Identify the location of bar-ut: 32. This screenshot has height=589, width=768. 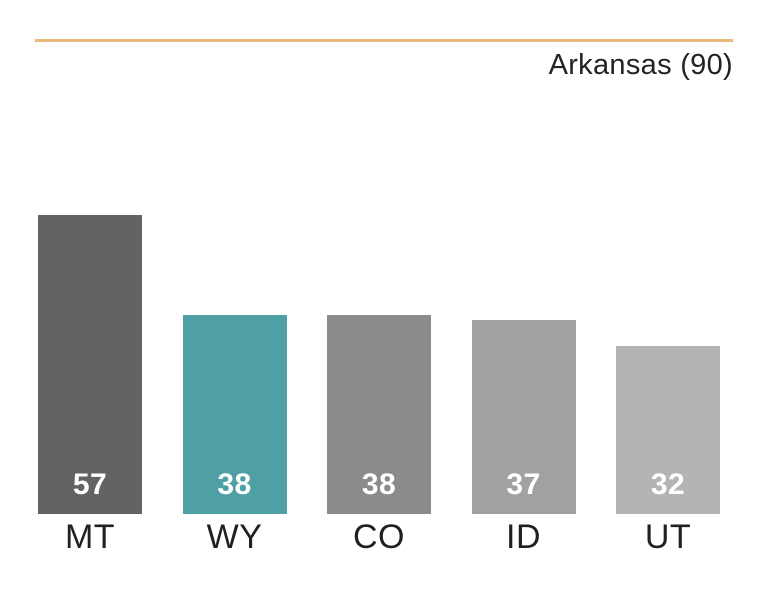
(668, 430).